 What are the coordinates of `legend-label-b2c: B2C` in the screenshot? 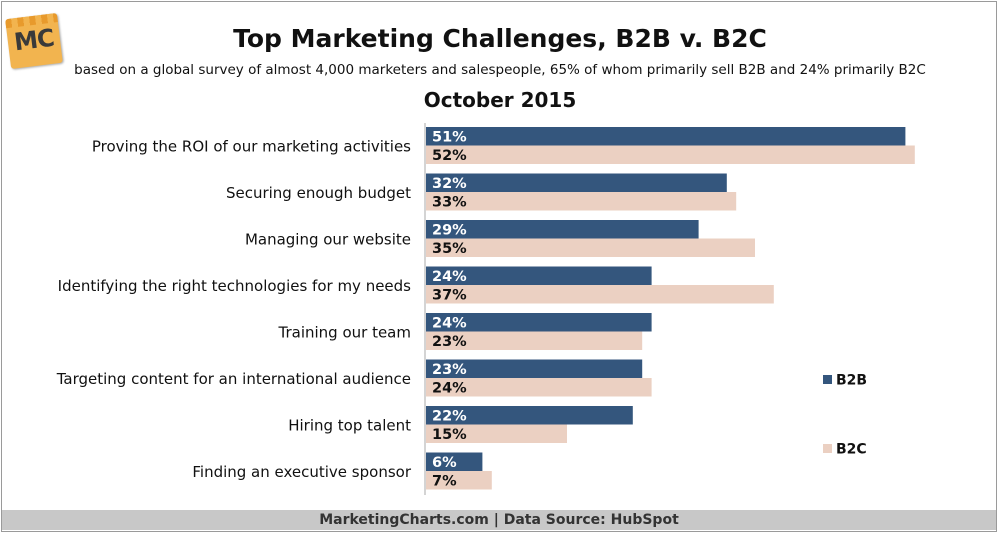 It's located at (851, 450).